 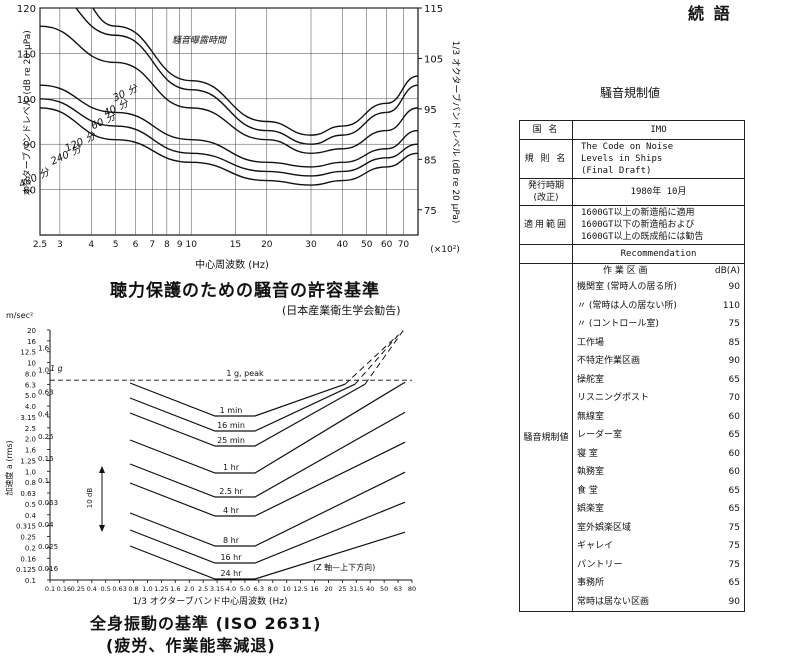 What do you see at coordinates (638, 225) in the screenshot?
I see `value-line: 1600GT以下の新造船および` at bounding box center [638, 225].